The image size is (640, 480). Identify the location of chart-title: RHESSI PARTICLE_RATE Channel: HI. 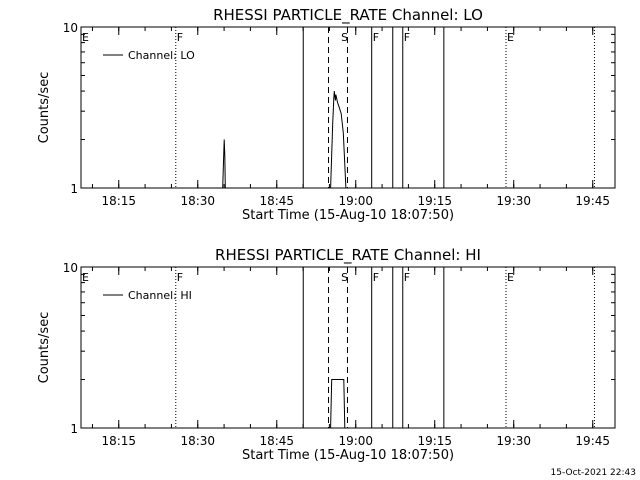
(348, 255).